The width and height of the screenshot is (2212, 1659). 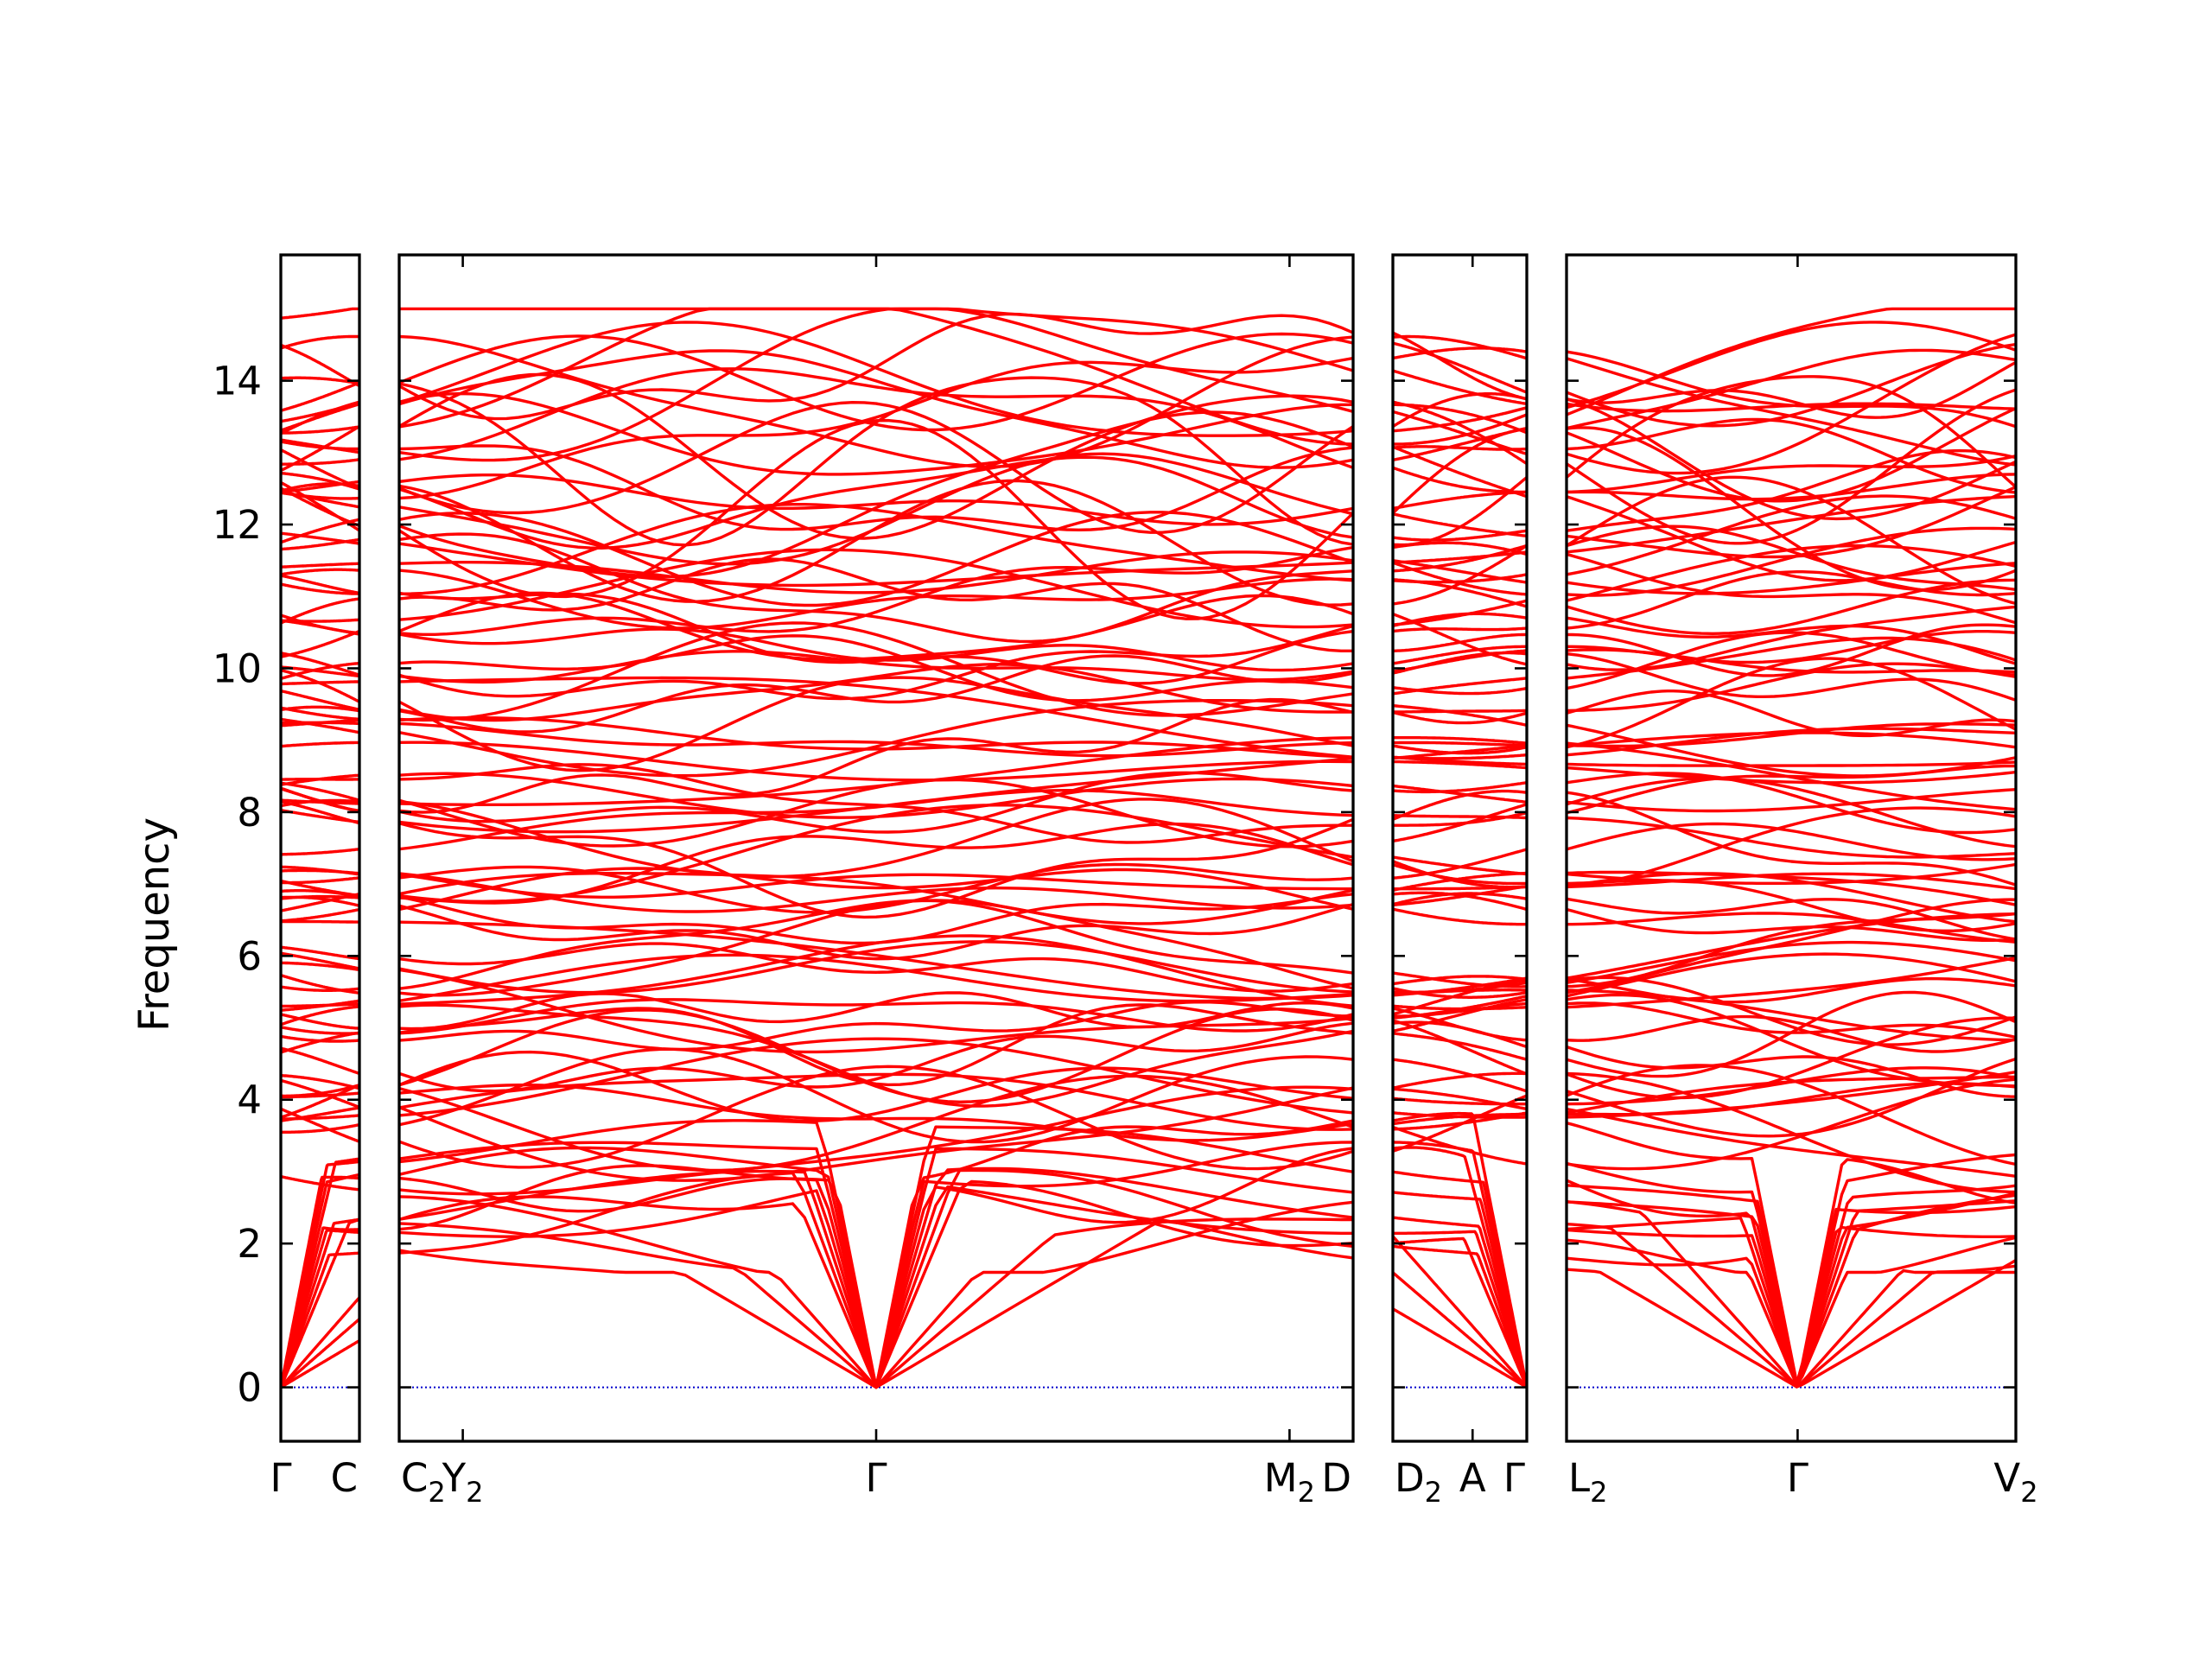 I want to click on x-tick-label: C, so click(x=344, y=1478).